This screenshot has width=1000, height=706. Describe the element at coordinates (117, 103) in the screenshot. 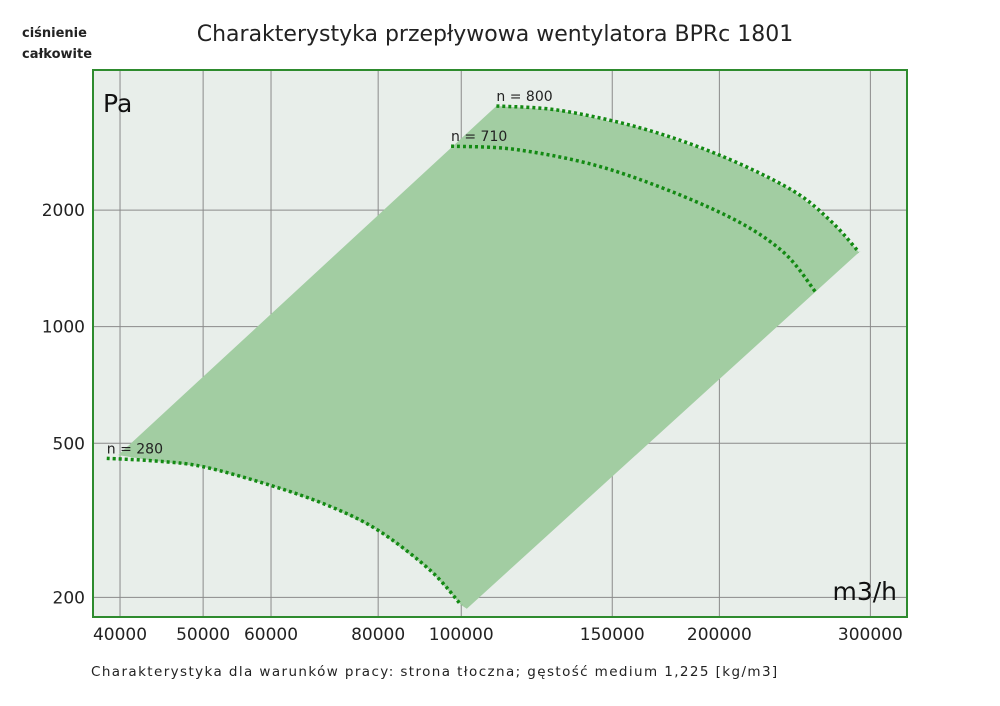

I see `y-unit-label: Pa` at that location.